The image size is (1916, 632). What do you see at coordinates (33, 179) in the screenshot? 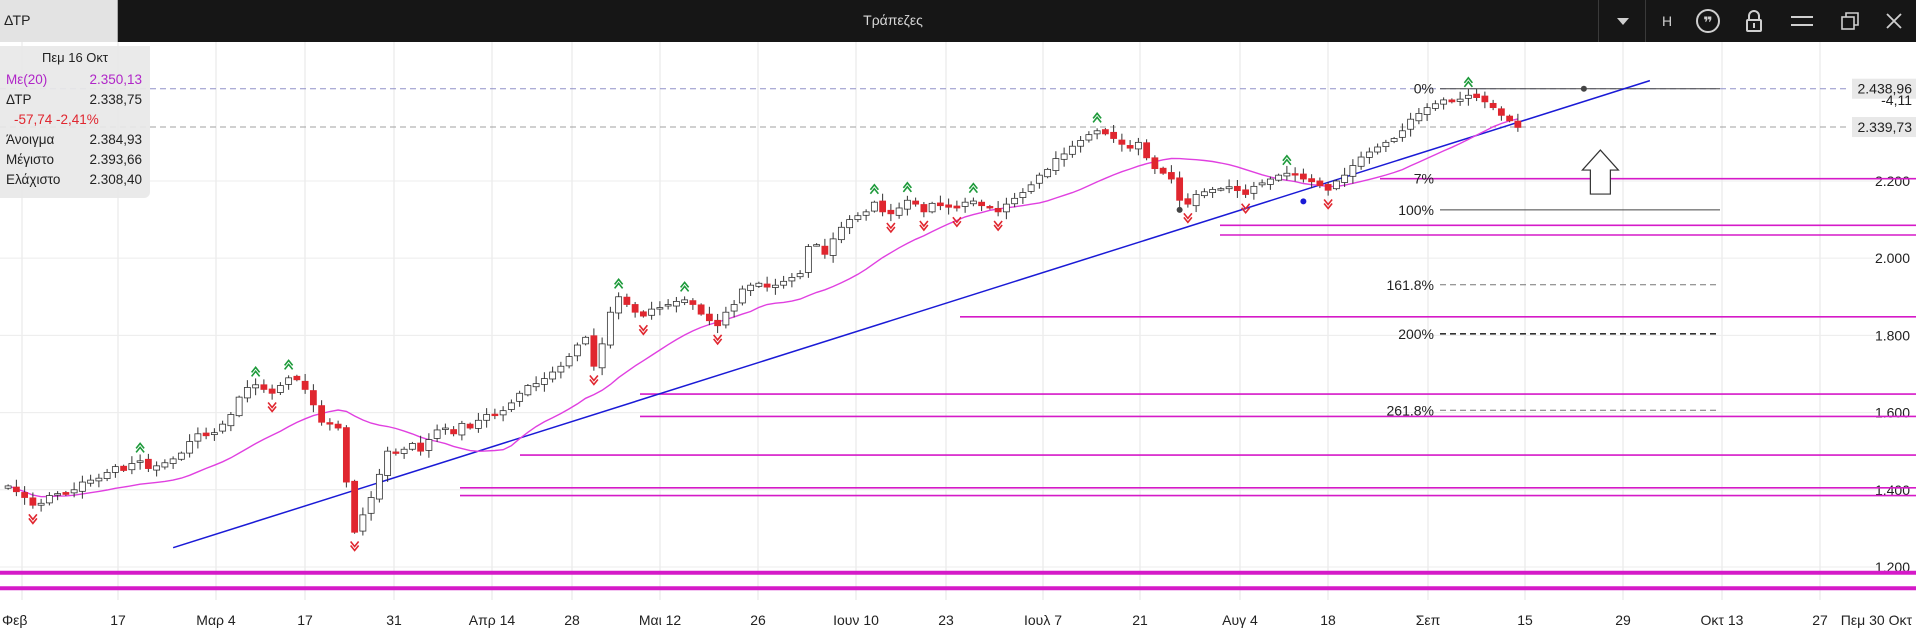
I see `low-label: Ελάχιστο` at bounding box center [33, 179].